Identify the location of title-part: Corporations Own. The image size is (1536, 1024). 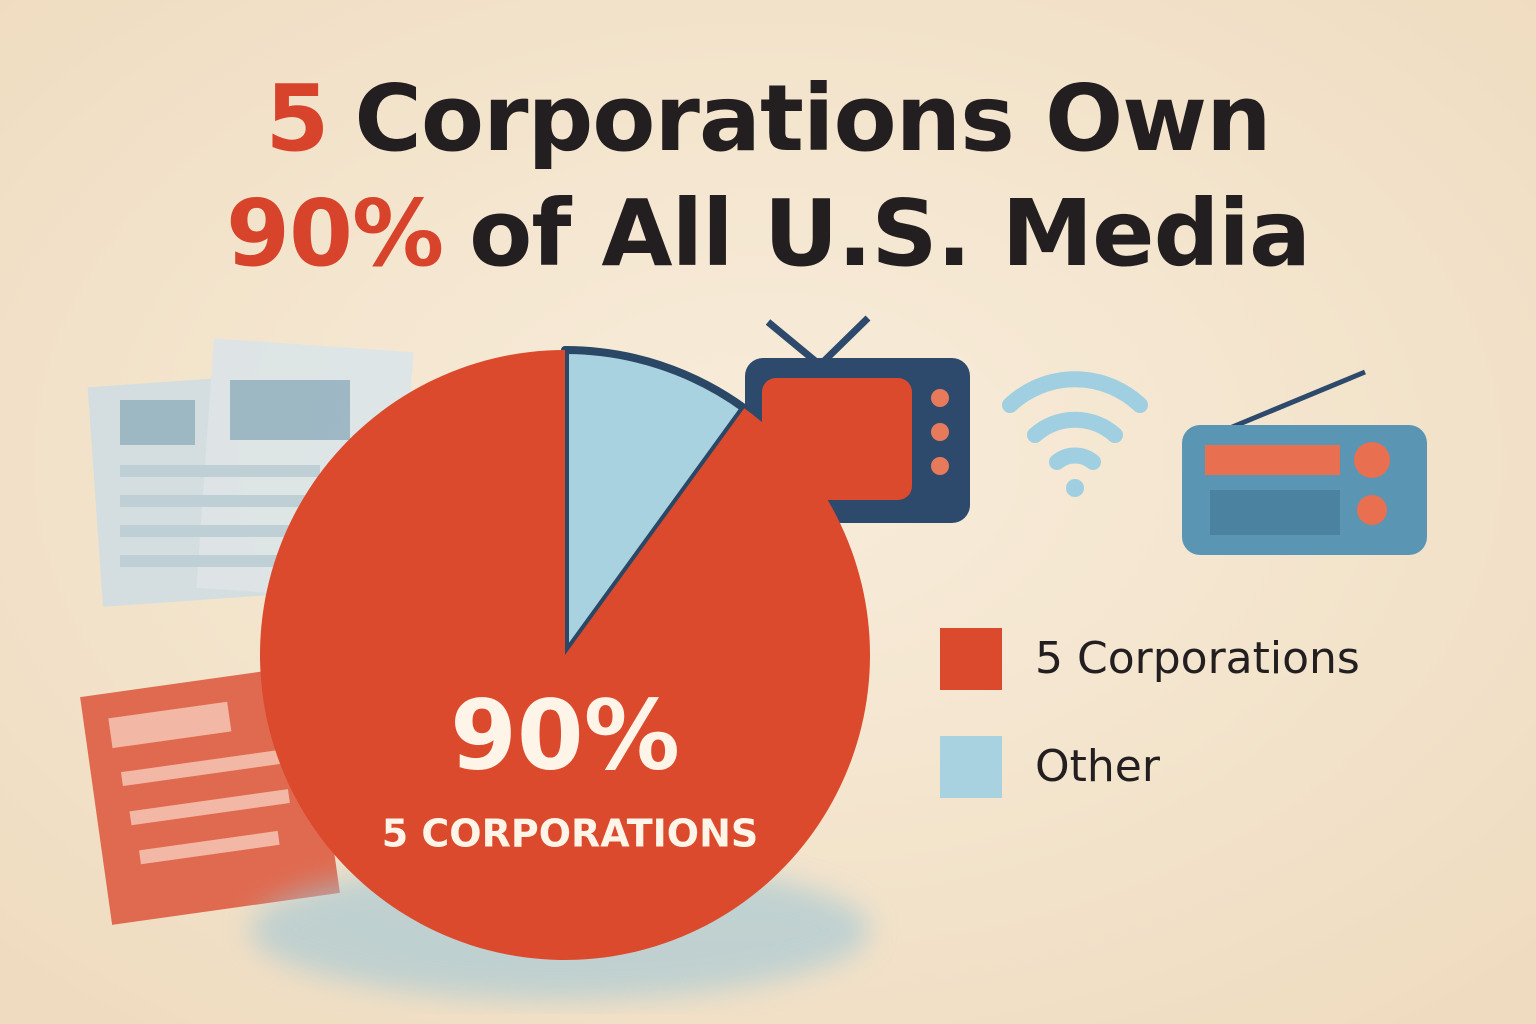
(812, 118).